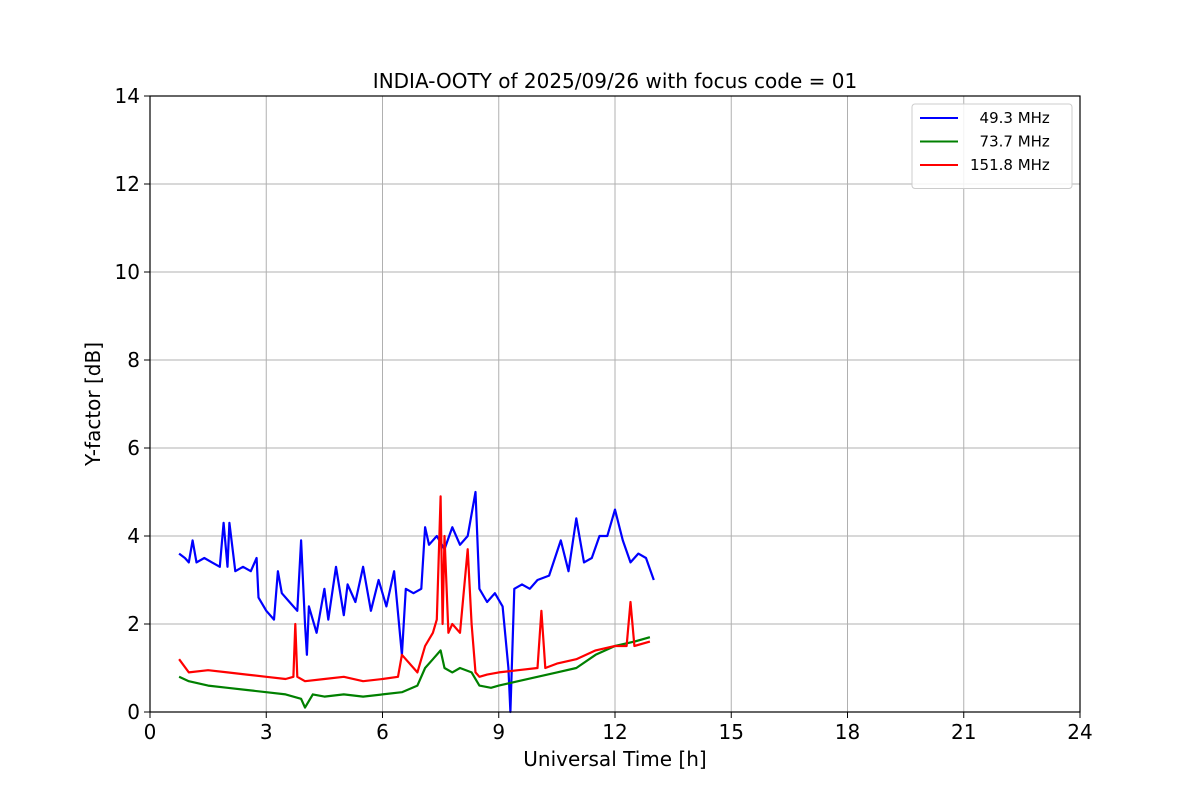 This screenshot has height=800, width=1200. I want to click on x-tick-label: 18, so click(847, 732).